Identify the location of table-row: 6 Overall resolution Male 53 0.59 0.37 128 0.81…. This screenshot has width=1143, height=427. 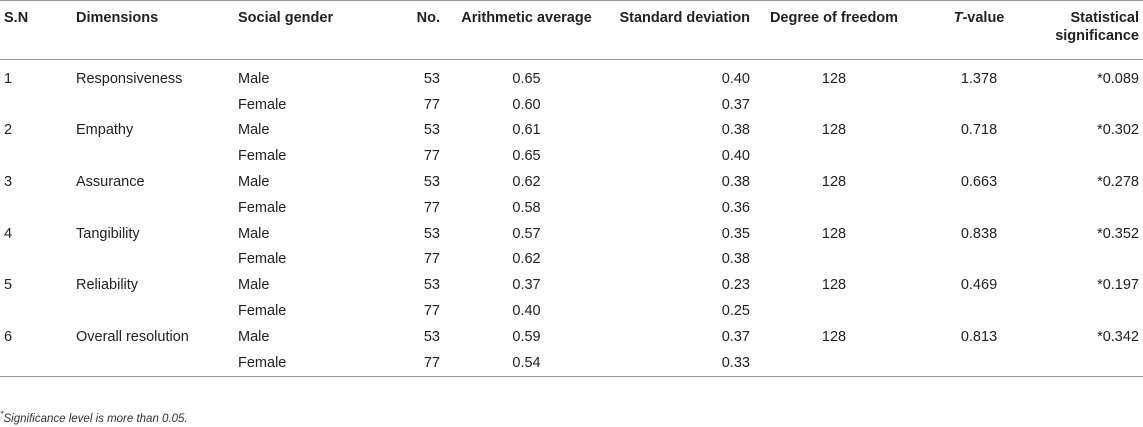
(571, 337).